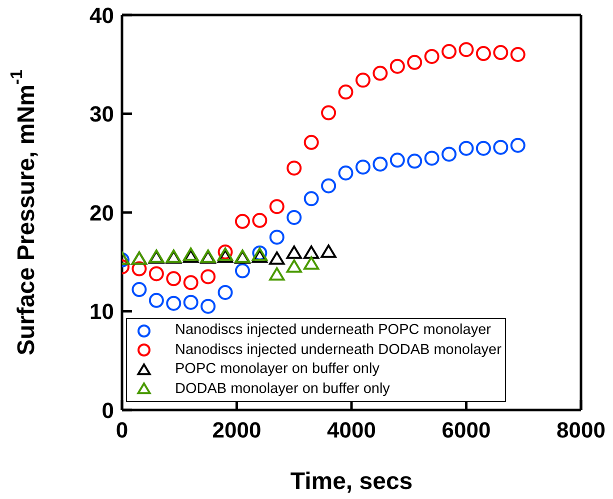 This screenshot has height=499, width=613. What do you see at coordinates (102, 15) in the screenshot?
I see `y-tick-label: 40` at bounding box center [102, 15].